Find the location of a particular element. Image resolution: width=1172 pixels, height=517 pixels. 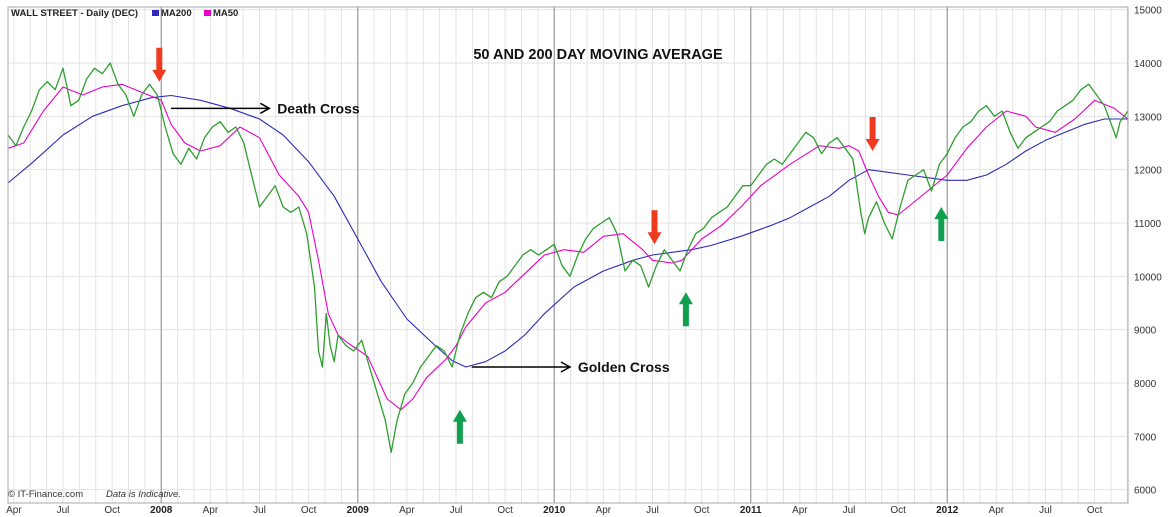

y-tick-label: 10000 is located at coordinates (1148, 277).